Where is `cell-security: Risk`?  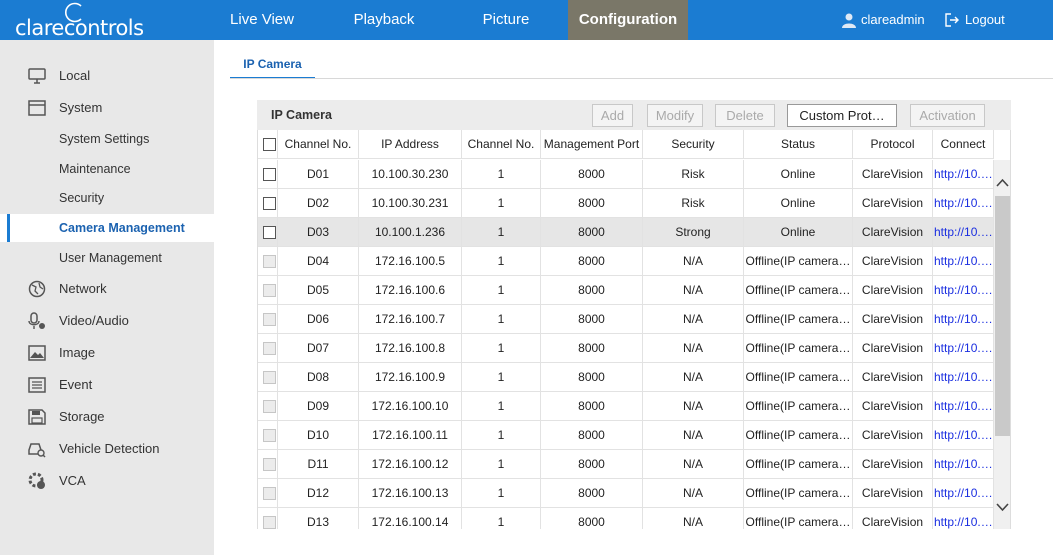
cell-security: Risk is located at coordinates (693, 203).